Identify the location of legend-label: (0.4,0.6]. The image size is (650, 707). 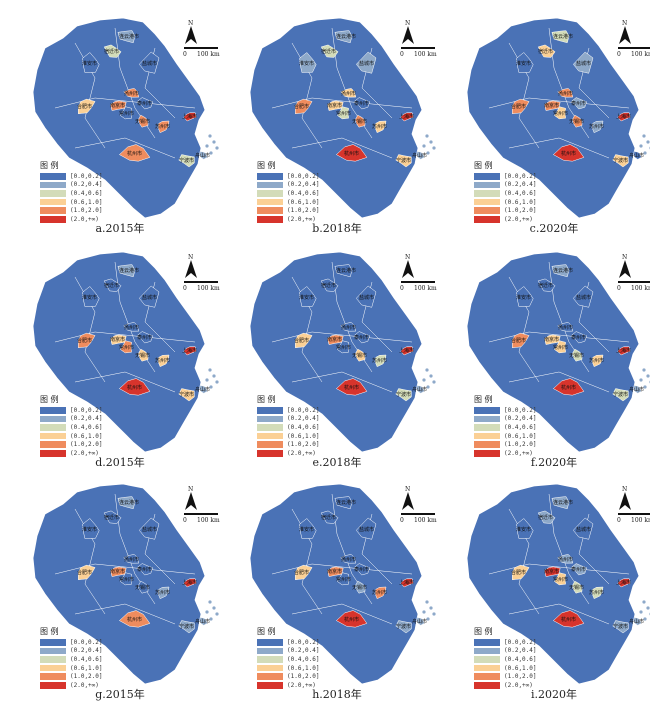
(520, 427).